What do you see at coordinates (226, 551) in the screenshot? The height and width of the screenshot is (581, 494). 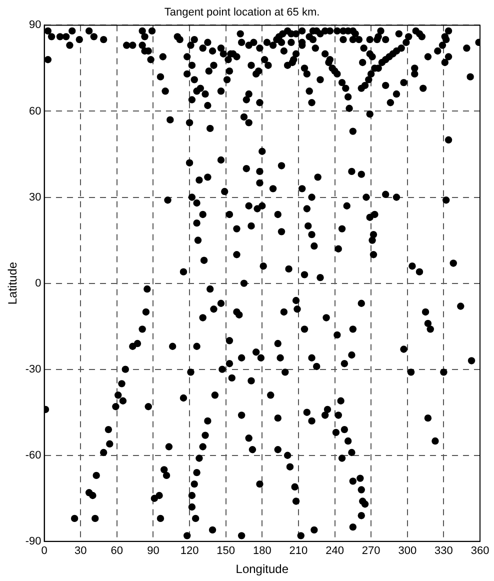 I see `x-tick-label: 150` at bounding box center [226, 551].